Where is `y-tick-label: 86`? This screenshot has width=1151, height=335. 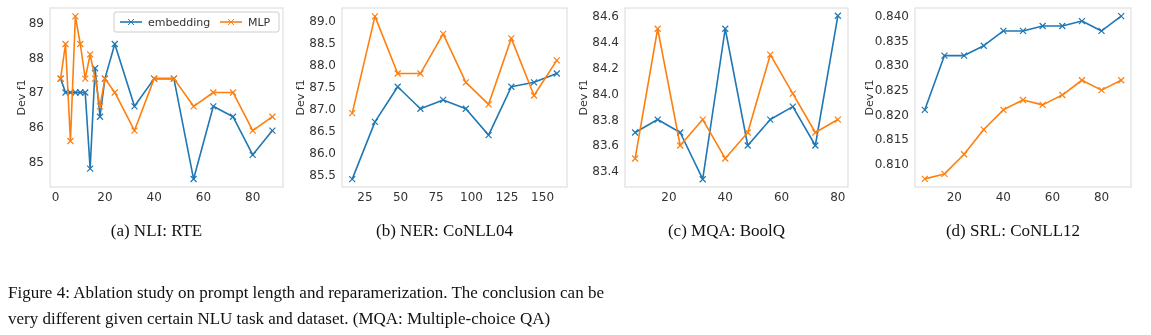
y-tick-label: 86 is located at coordinates (36, 127).